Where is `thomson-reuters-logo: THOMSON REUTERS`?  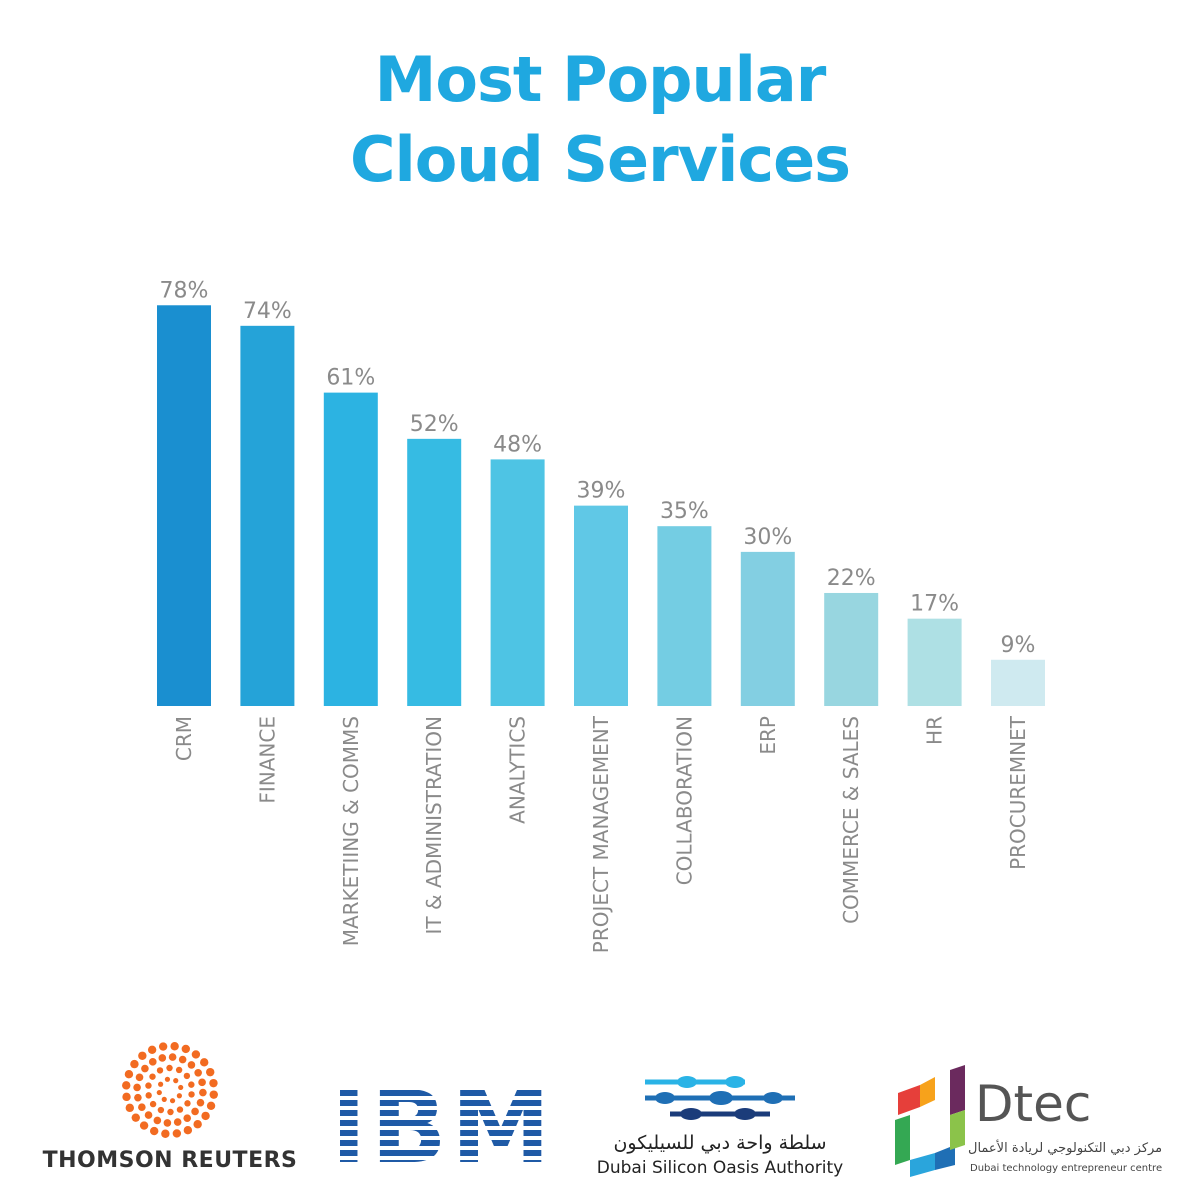
thomson-reuters-logo: THOMSON REUTERS is located at coordinates (170, 1115).